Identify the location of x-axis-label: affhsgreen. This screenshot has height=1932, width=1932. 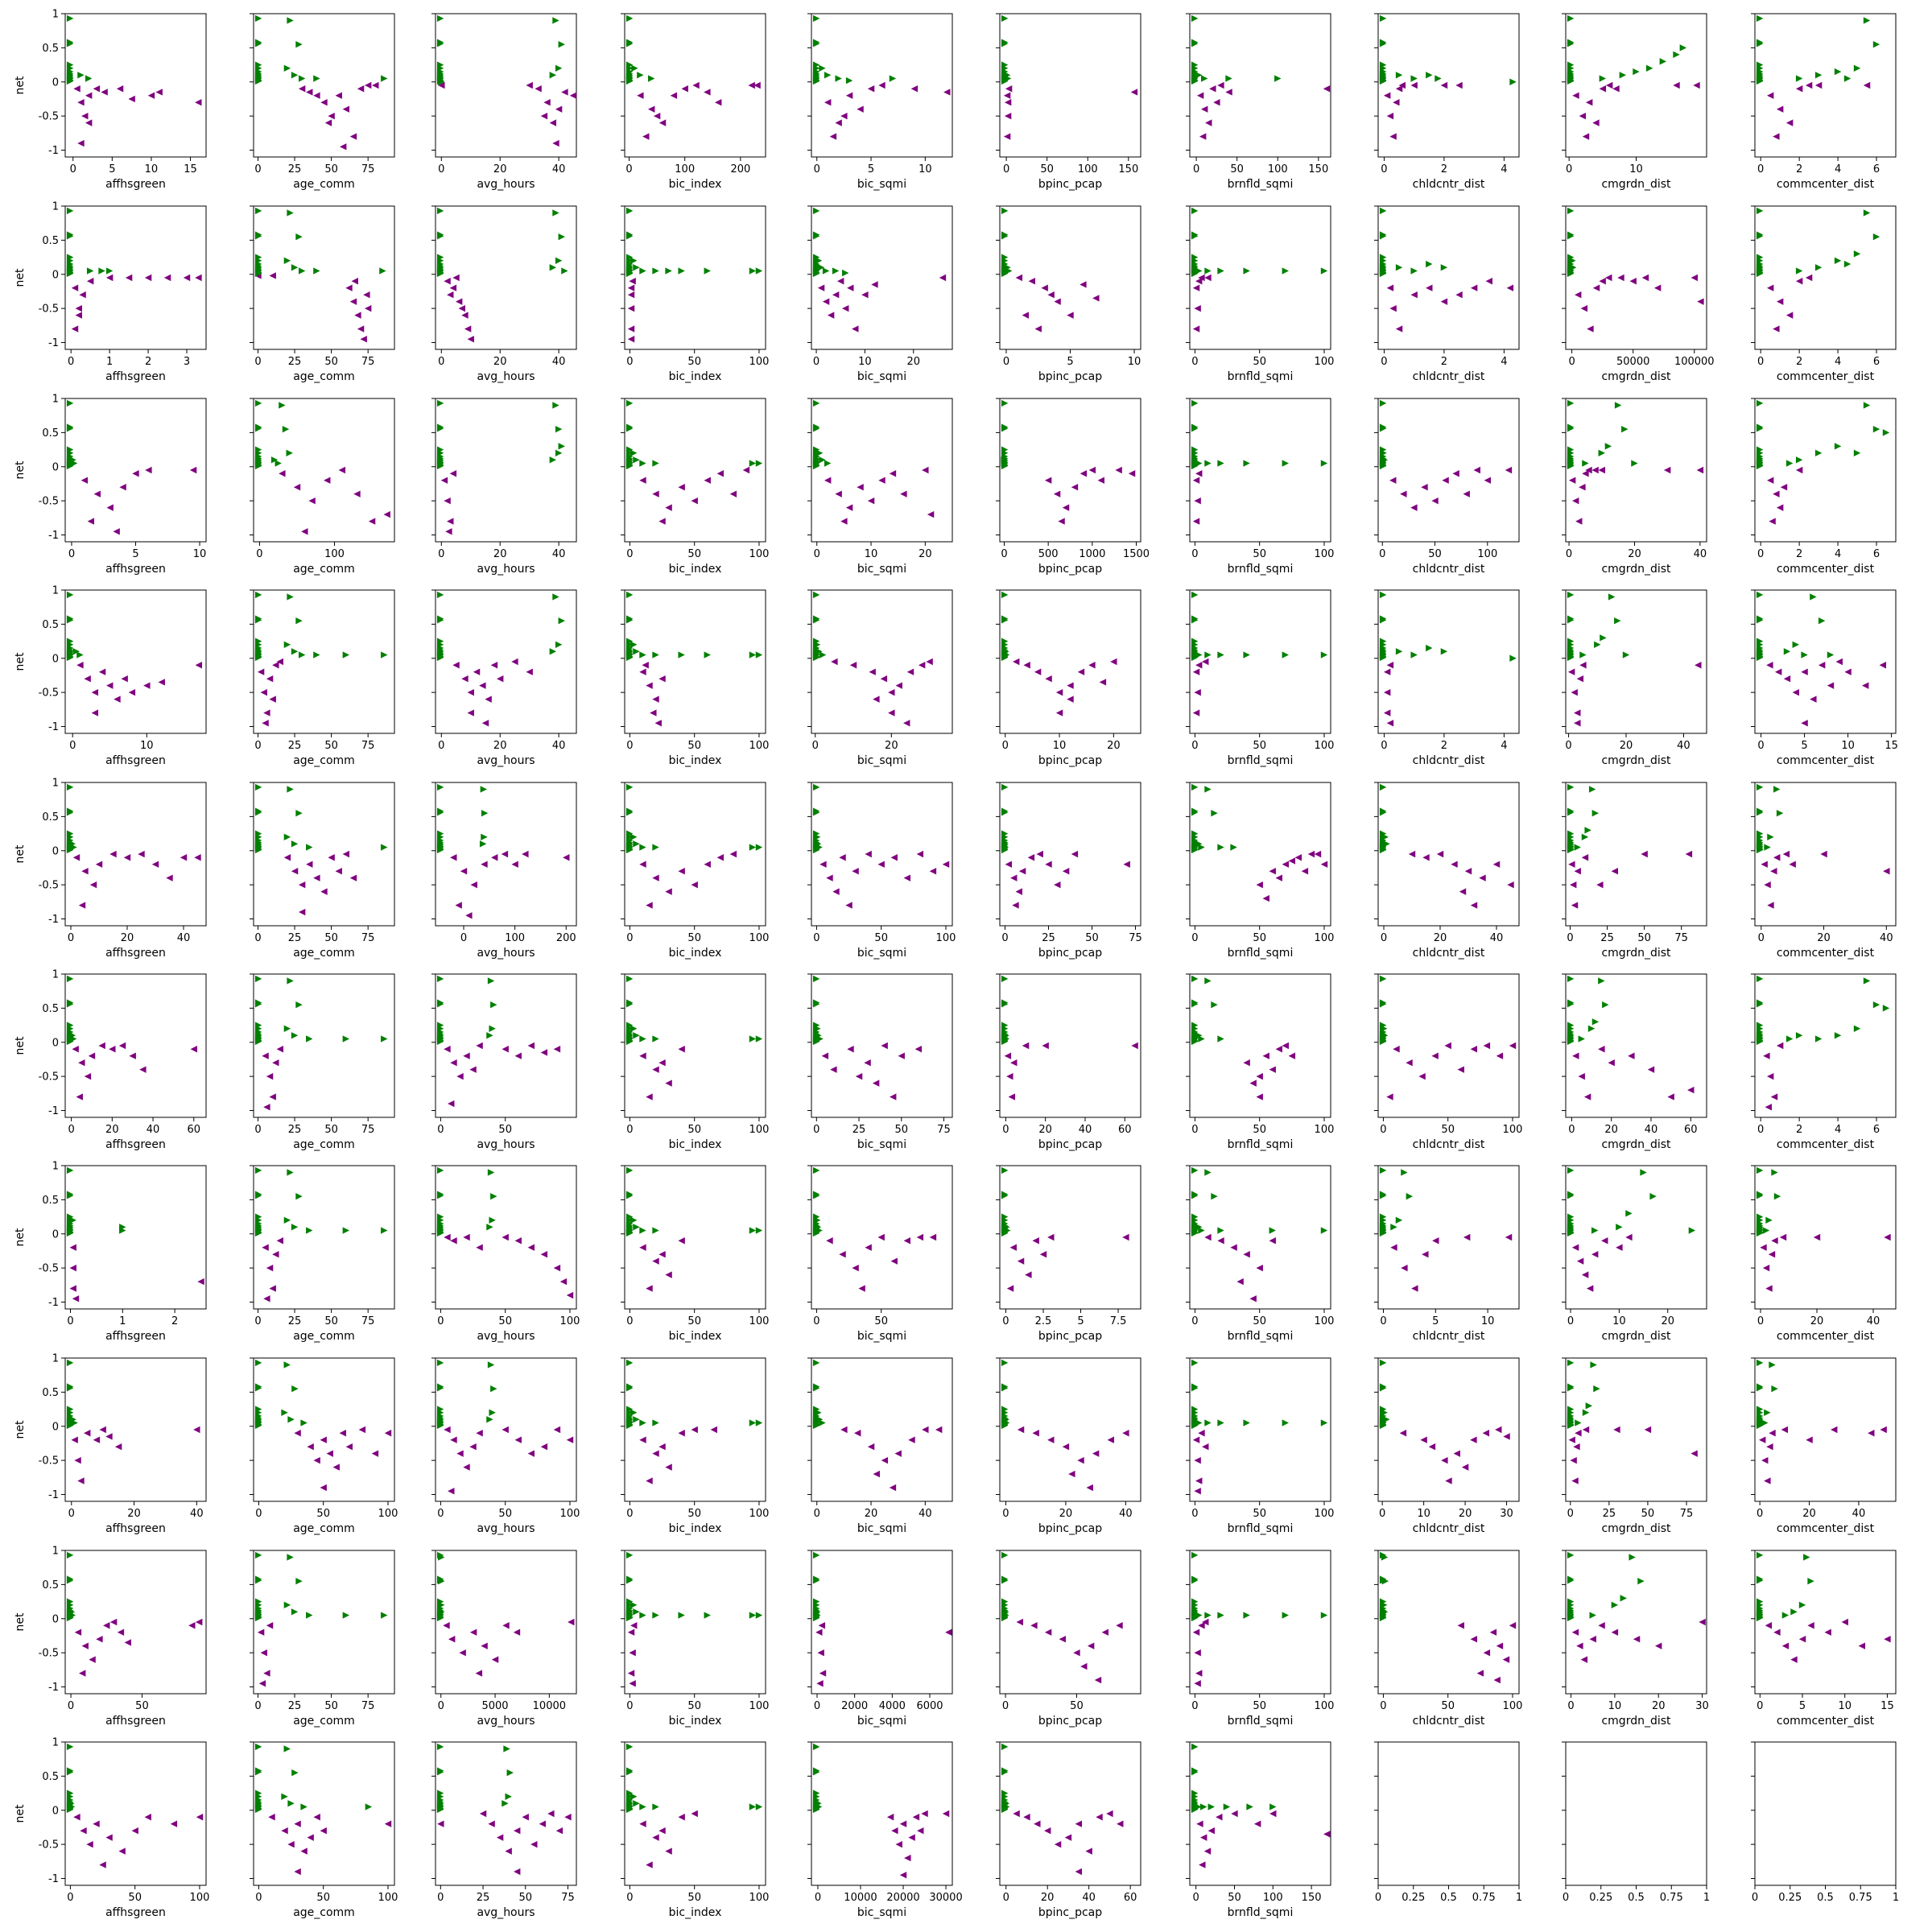
(135, 1528).